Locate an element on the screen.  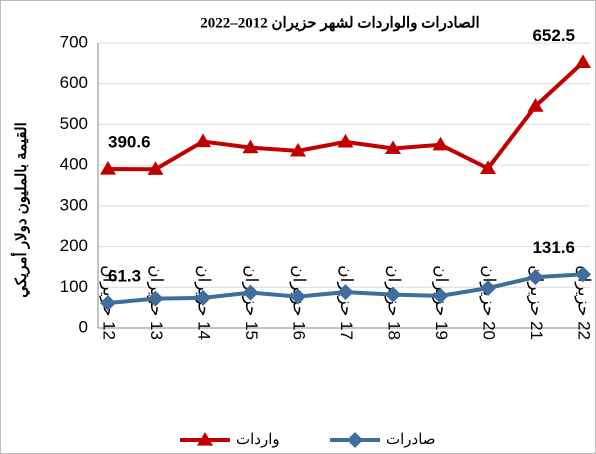
legend-label: صادرات is located at coordinates (411, 439).